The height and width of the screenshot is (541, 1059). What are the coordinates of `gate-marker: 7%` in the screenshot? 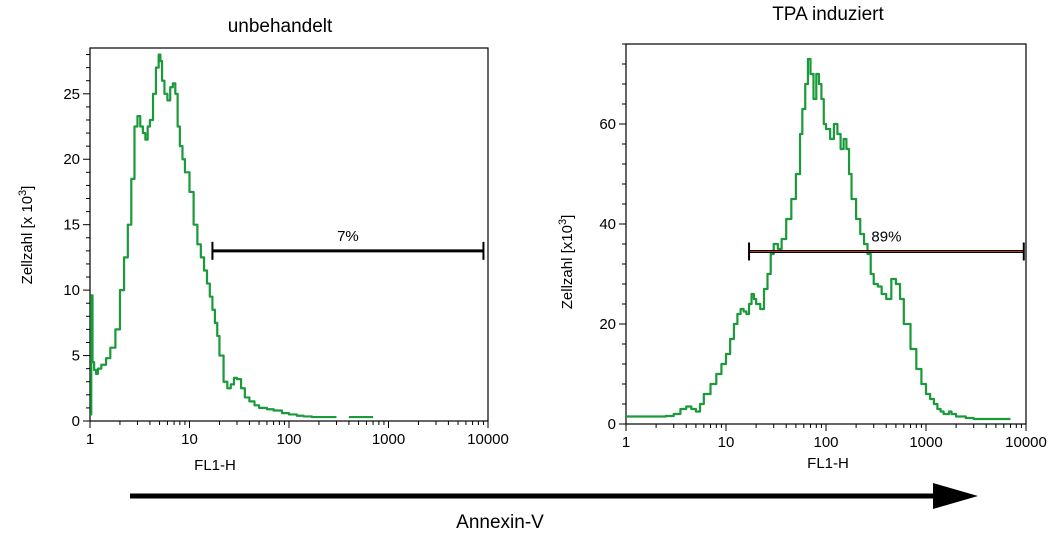 It's located at (348, 244).